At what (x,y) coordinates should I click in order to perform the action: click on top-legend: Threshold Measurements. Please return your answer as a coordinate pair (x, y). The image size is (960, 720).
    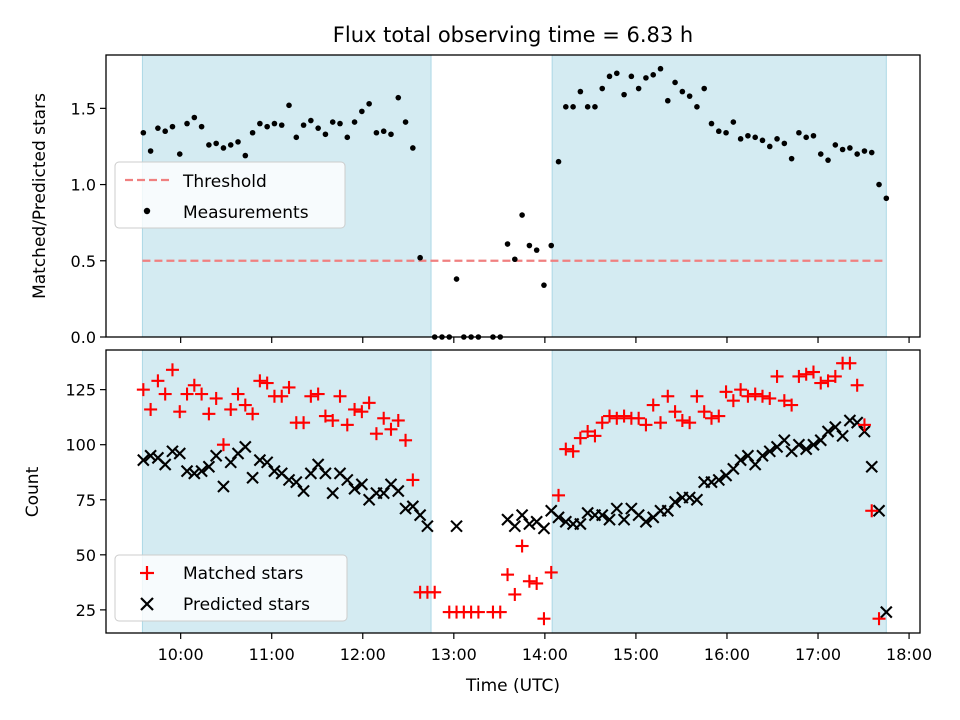
    Looking at the image, I should click on (230, 195).